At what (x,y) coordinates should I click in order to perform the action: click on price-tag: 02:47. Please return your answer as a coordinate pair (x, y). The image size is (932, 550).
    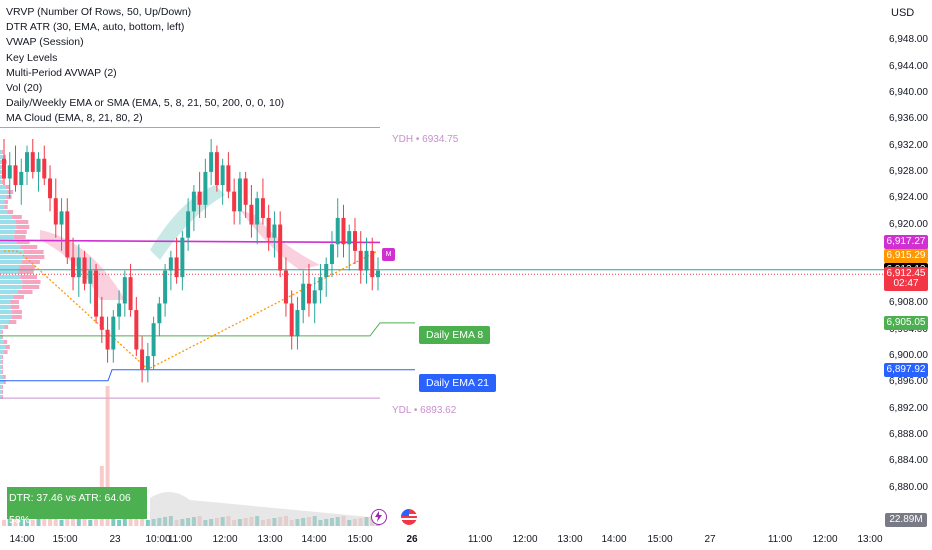
    Looking at the image, I should click on (906, 284).